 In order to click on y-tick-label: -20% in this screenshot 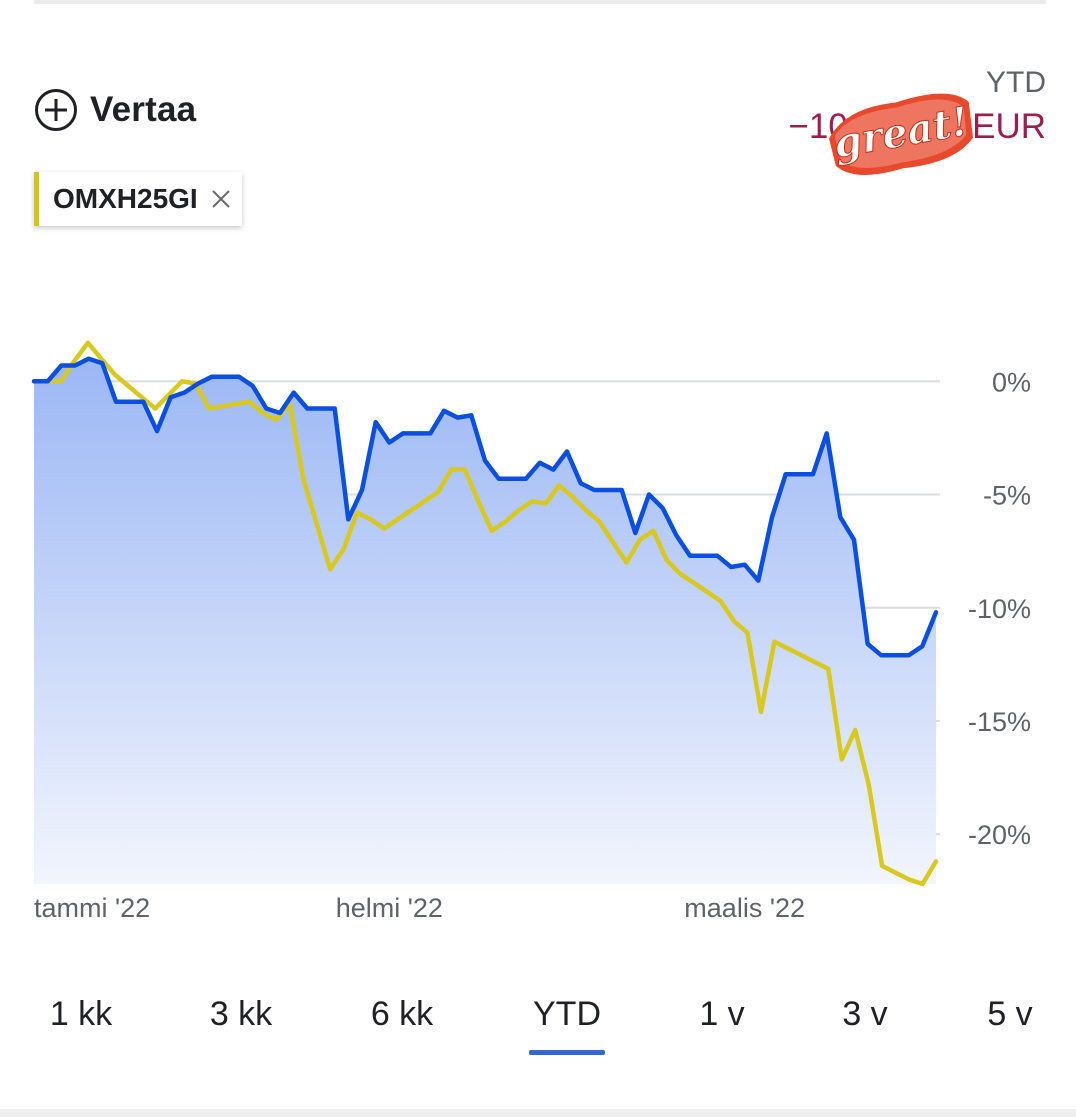, I will do `click(999, 835)`.